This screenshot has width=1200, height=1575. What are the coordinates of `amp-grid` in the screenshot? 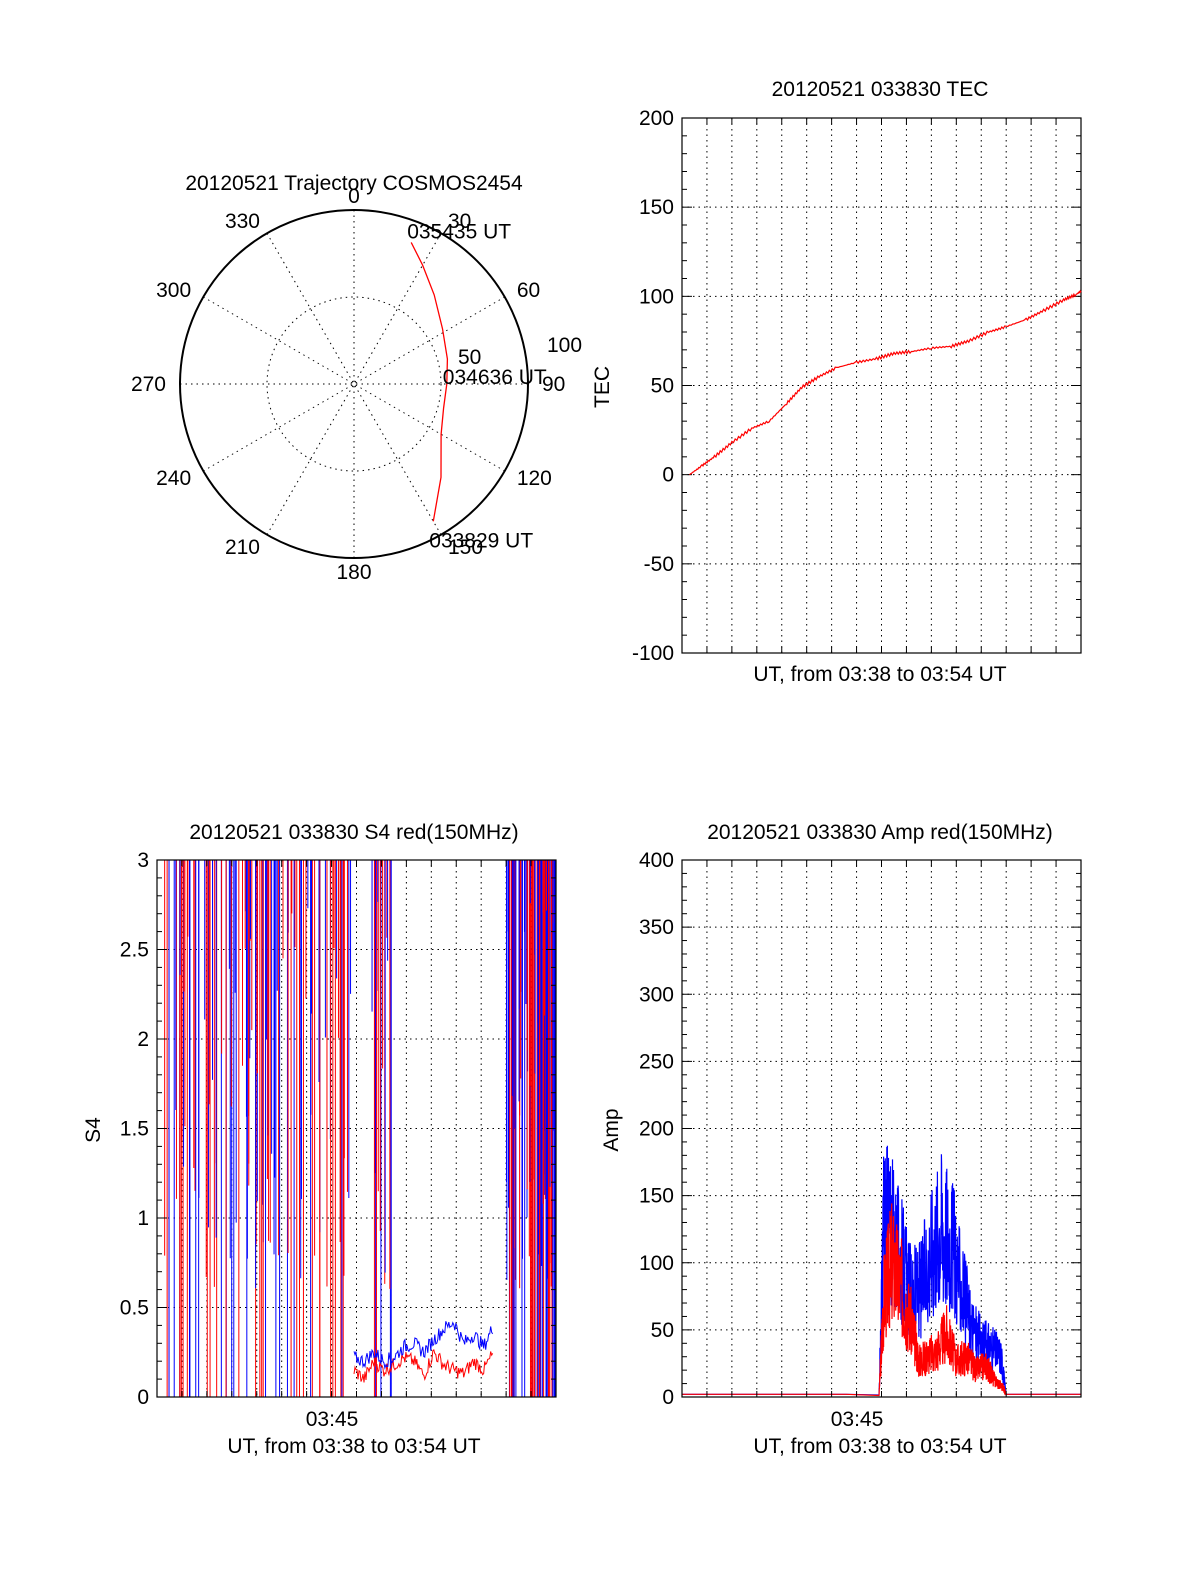 It's located at (881, 1128).